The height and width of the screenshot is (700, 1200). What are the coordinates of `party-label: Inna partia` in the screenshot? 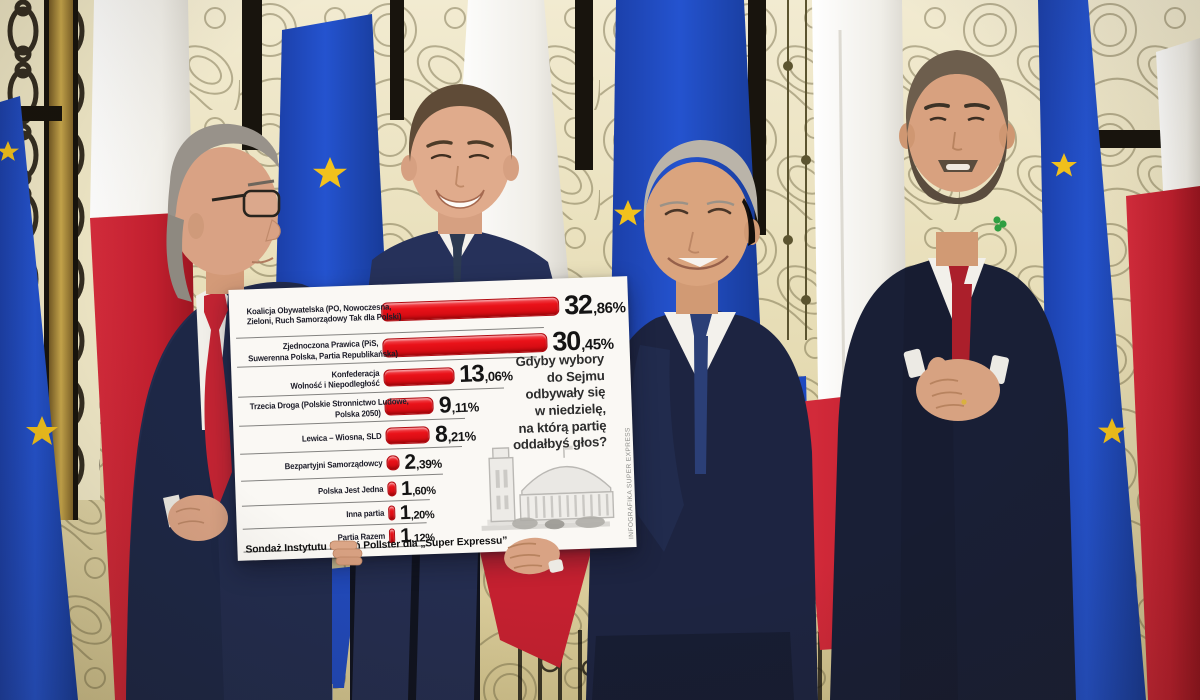 It's located at (365, 514).